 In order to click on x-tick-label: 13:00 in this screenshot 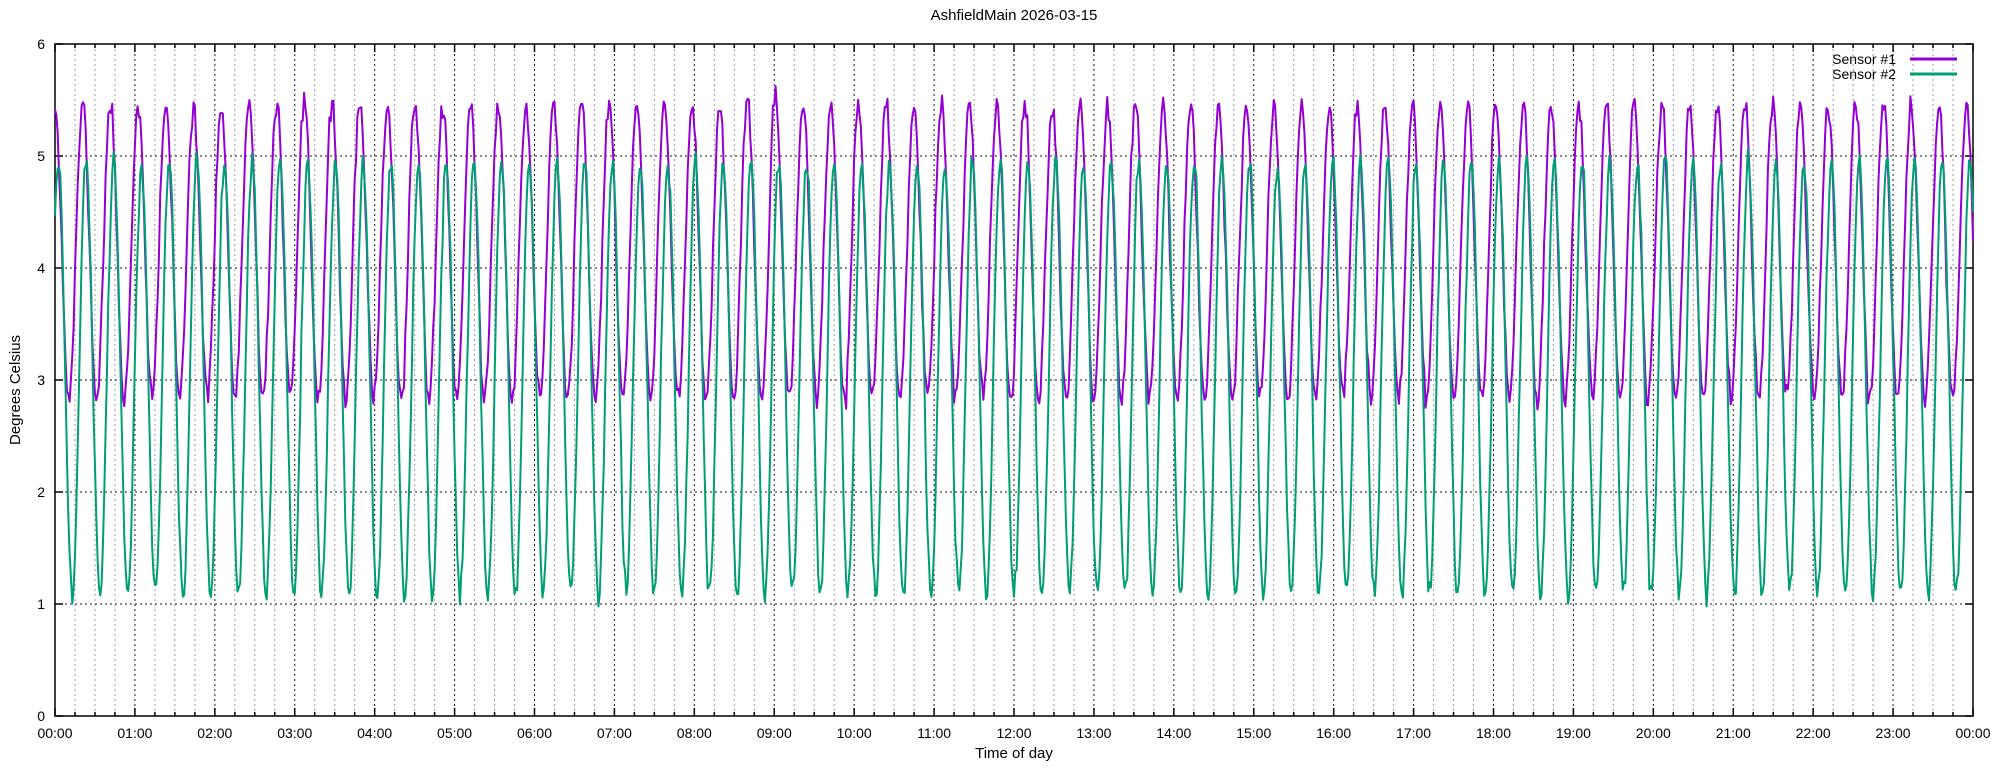, I will do `click(1093, 733)`.